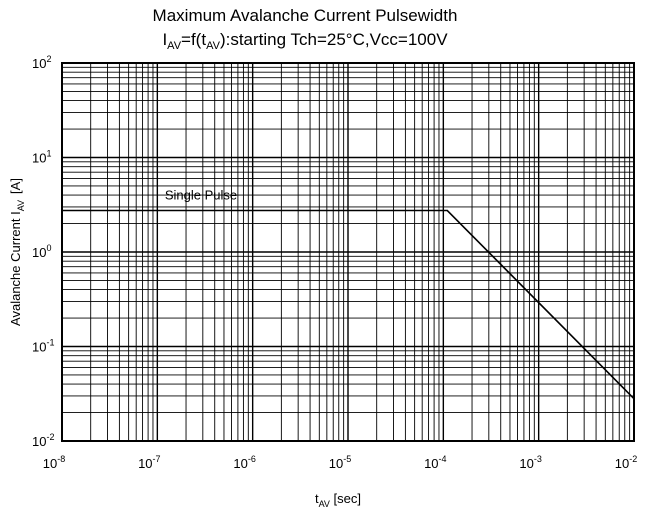 Image resolution: width=651 pixels, height=516 pixels. Describe the element at coordinates (252, 459) in the screenshot. I see `x-tick-exp: -6` at that location.